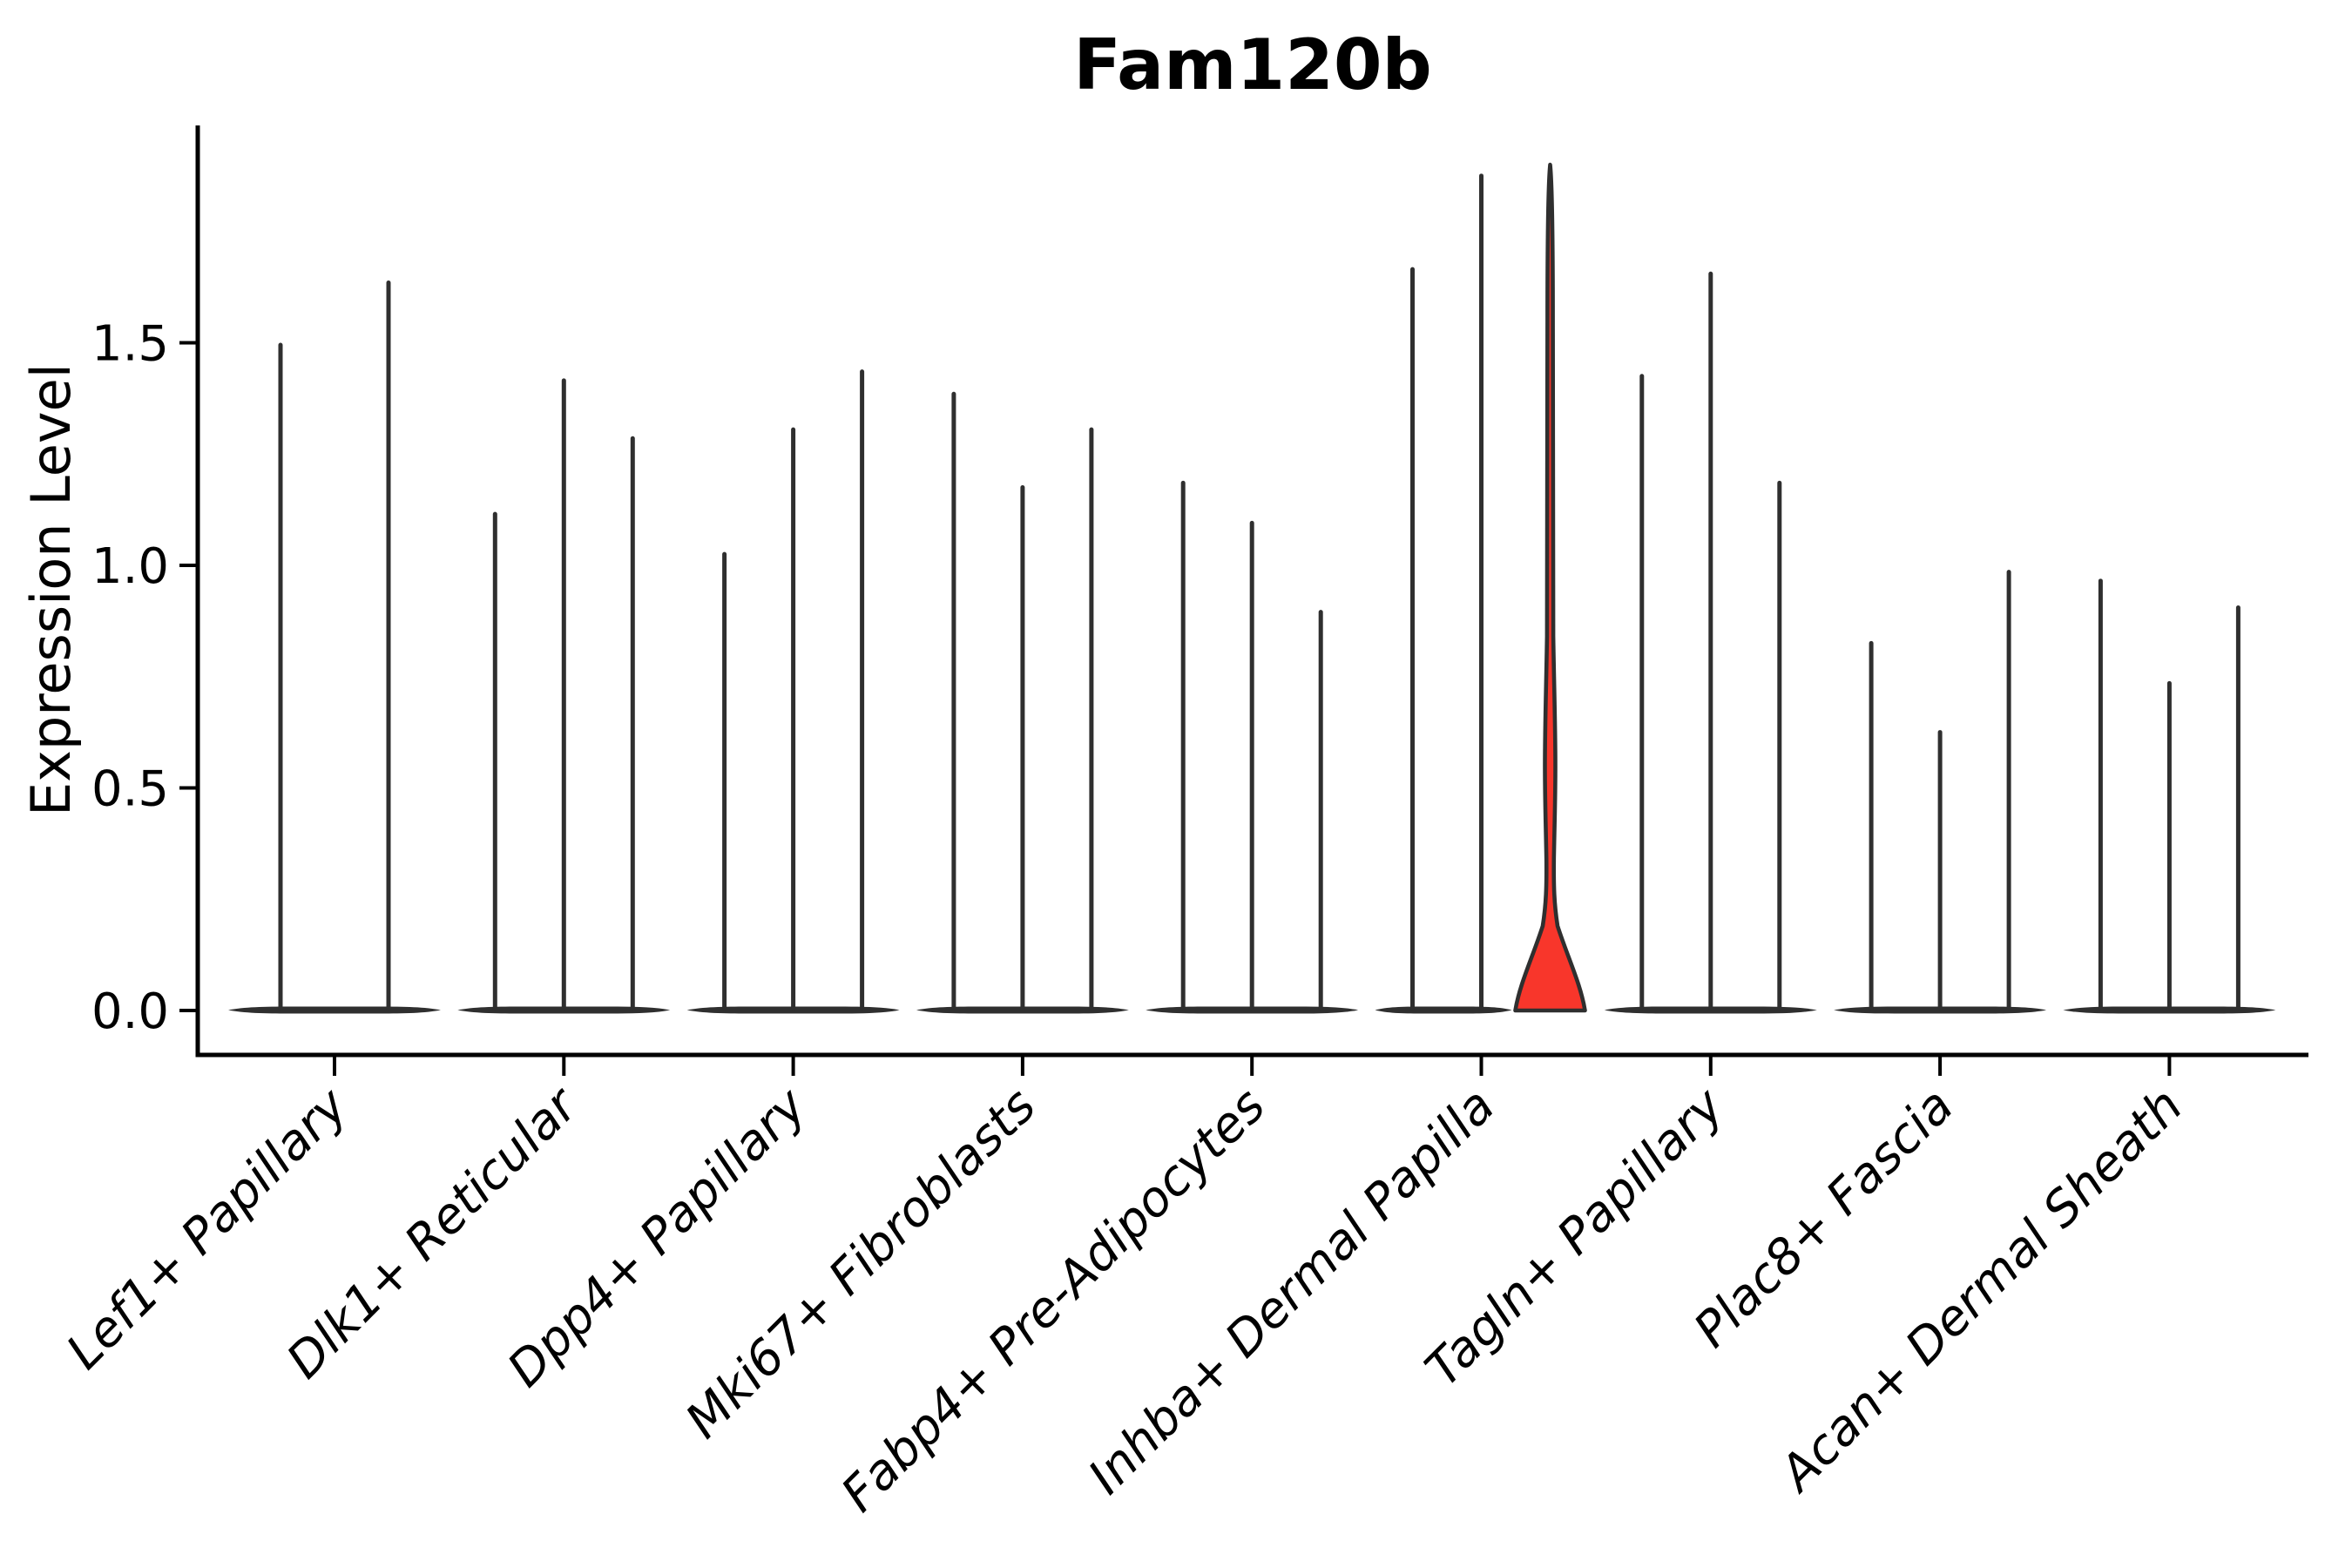 The height and width of the screenshot is (1568, 2352). I want to click on x-tick-label: Inhba+ Dermal Papilla, so click(1291, 1291).